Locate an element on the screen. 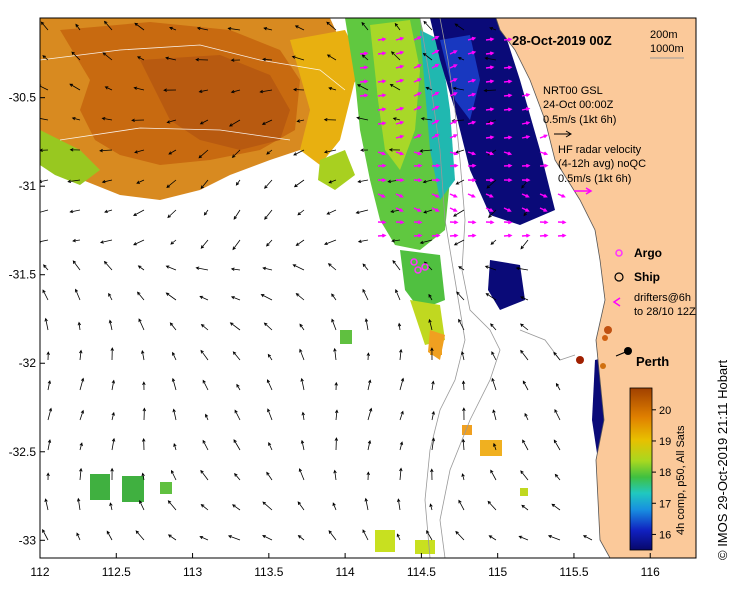 This screenshot has height=592, width=739. drifters is located at coordinates (594, 347).